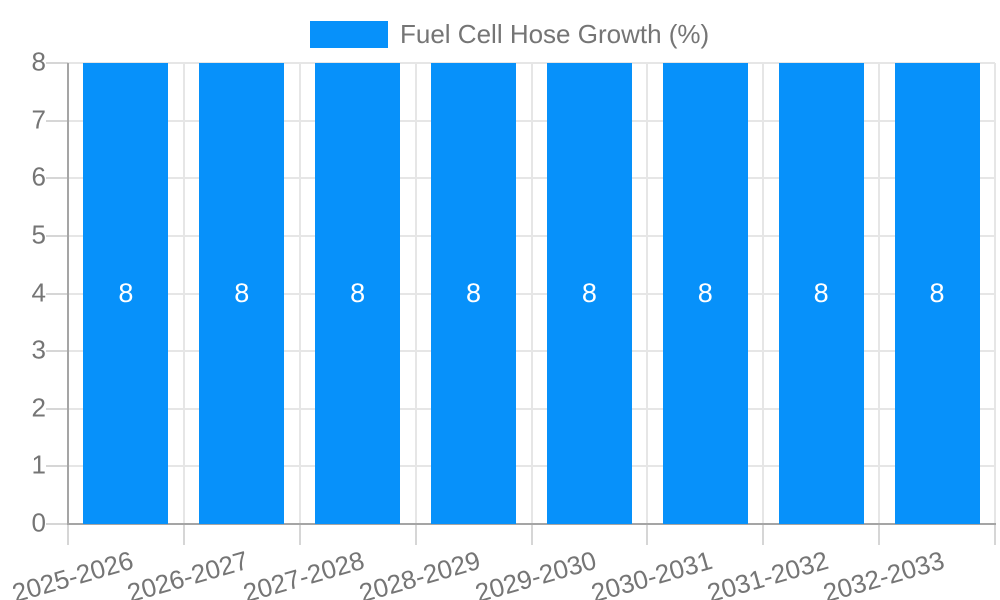  What do you see at coordinates (651, 572) in the screenshot?
I see `x-tick-label: 2030-2031` at bounding box center [651, 572].